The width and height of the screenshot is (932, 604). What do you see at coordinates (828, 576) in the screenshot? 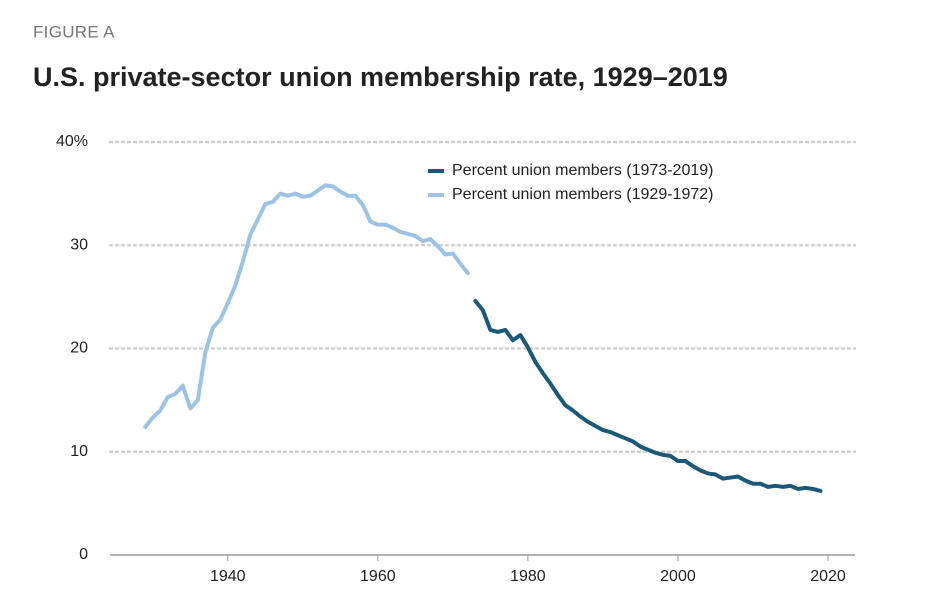
I see `x-tick-label: 2020` at bounding box center [828, 576].